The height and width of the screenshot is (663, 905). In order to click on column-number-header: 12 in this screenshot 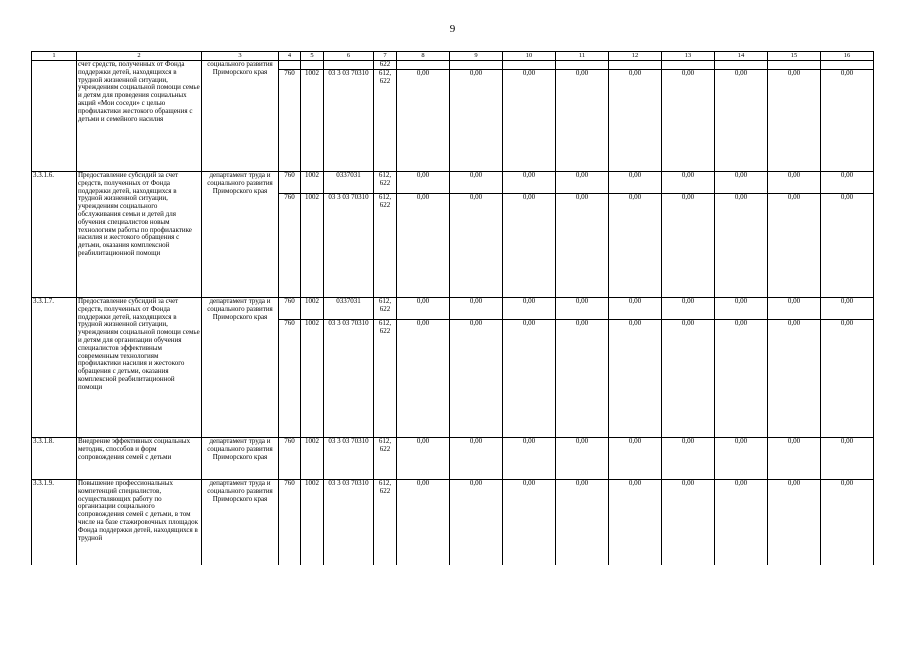, I will do `click(635, 56)`.